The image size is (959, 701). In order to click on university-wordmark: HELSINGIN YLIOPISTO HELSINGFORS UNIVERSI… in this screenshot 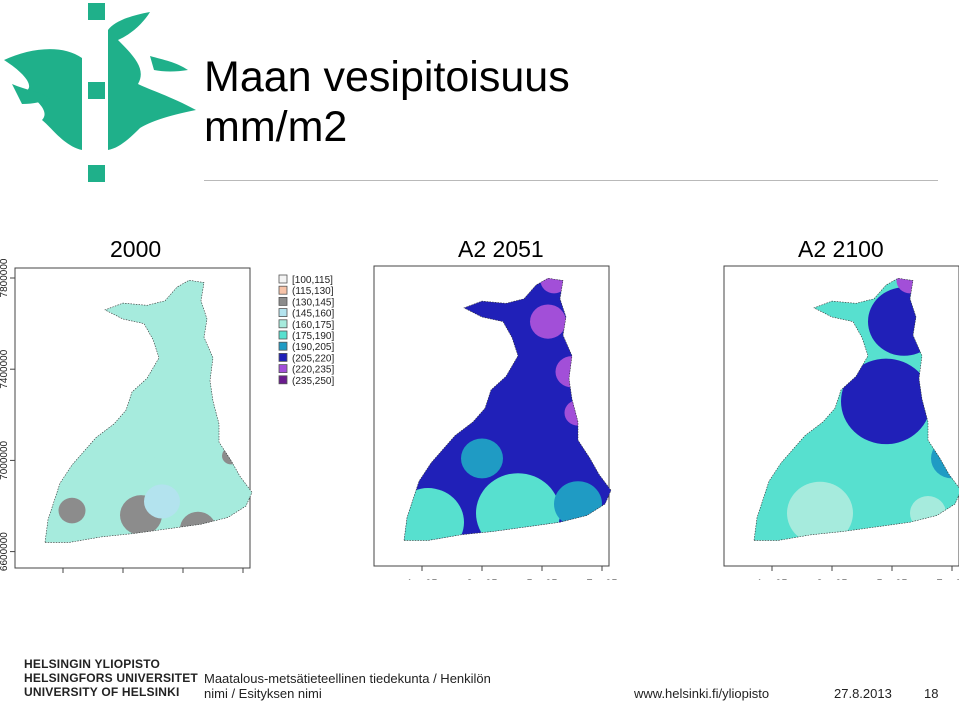, I will do `click(111, 678)`.